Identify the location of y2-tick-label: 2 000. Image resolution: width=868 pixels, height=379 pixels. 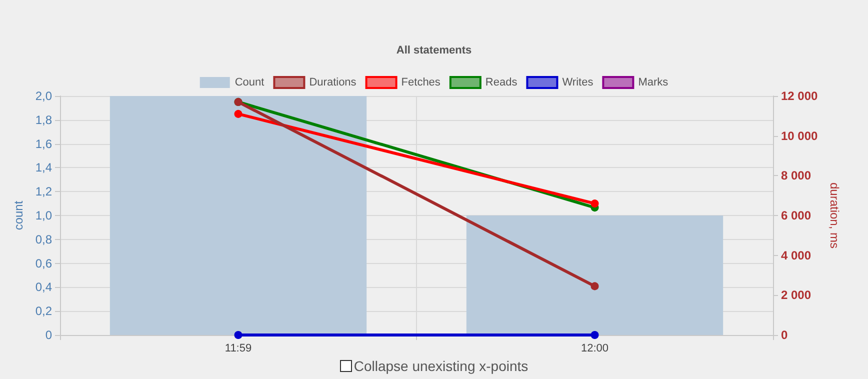
(796, 295).